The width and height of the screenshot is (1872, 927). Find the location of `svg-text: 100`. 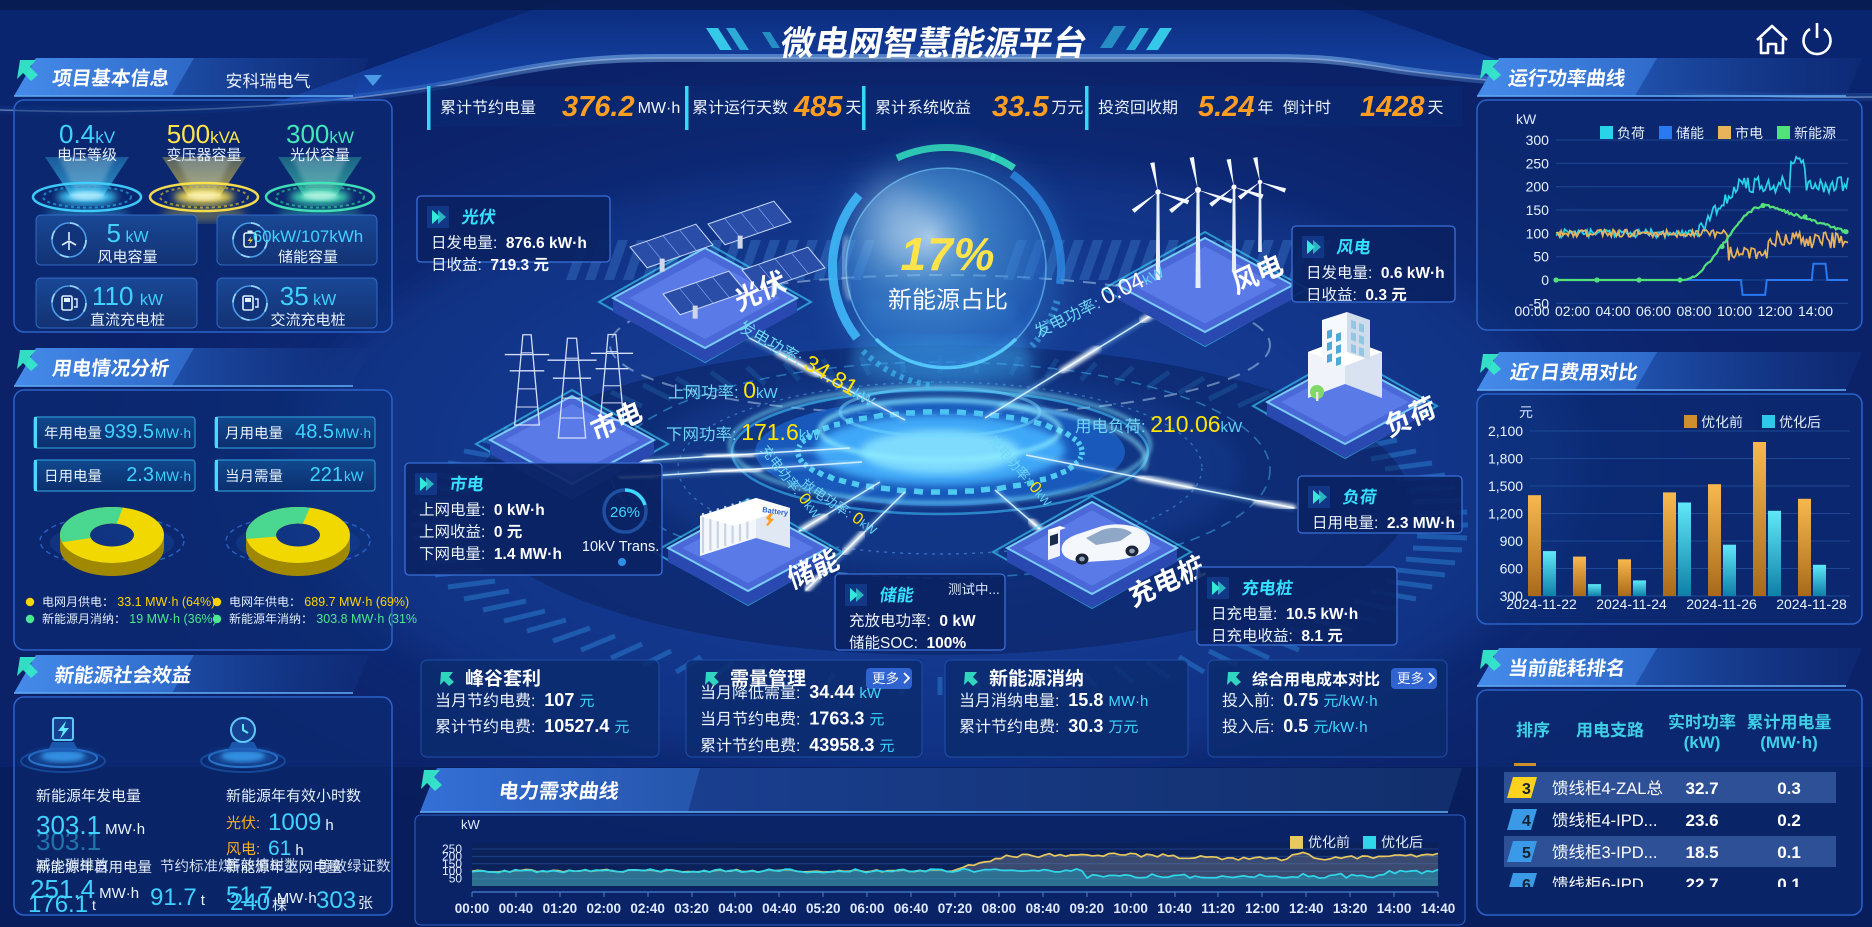

svg-text: 100 is located at coordinates (1538, 233).